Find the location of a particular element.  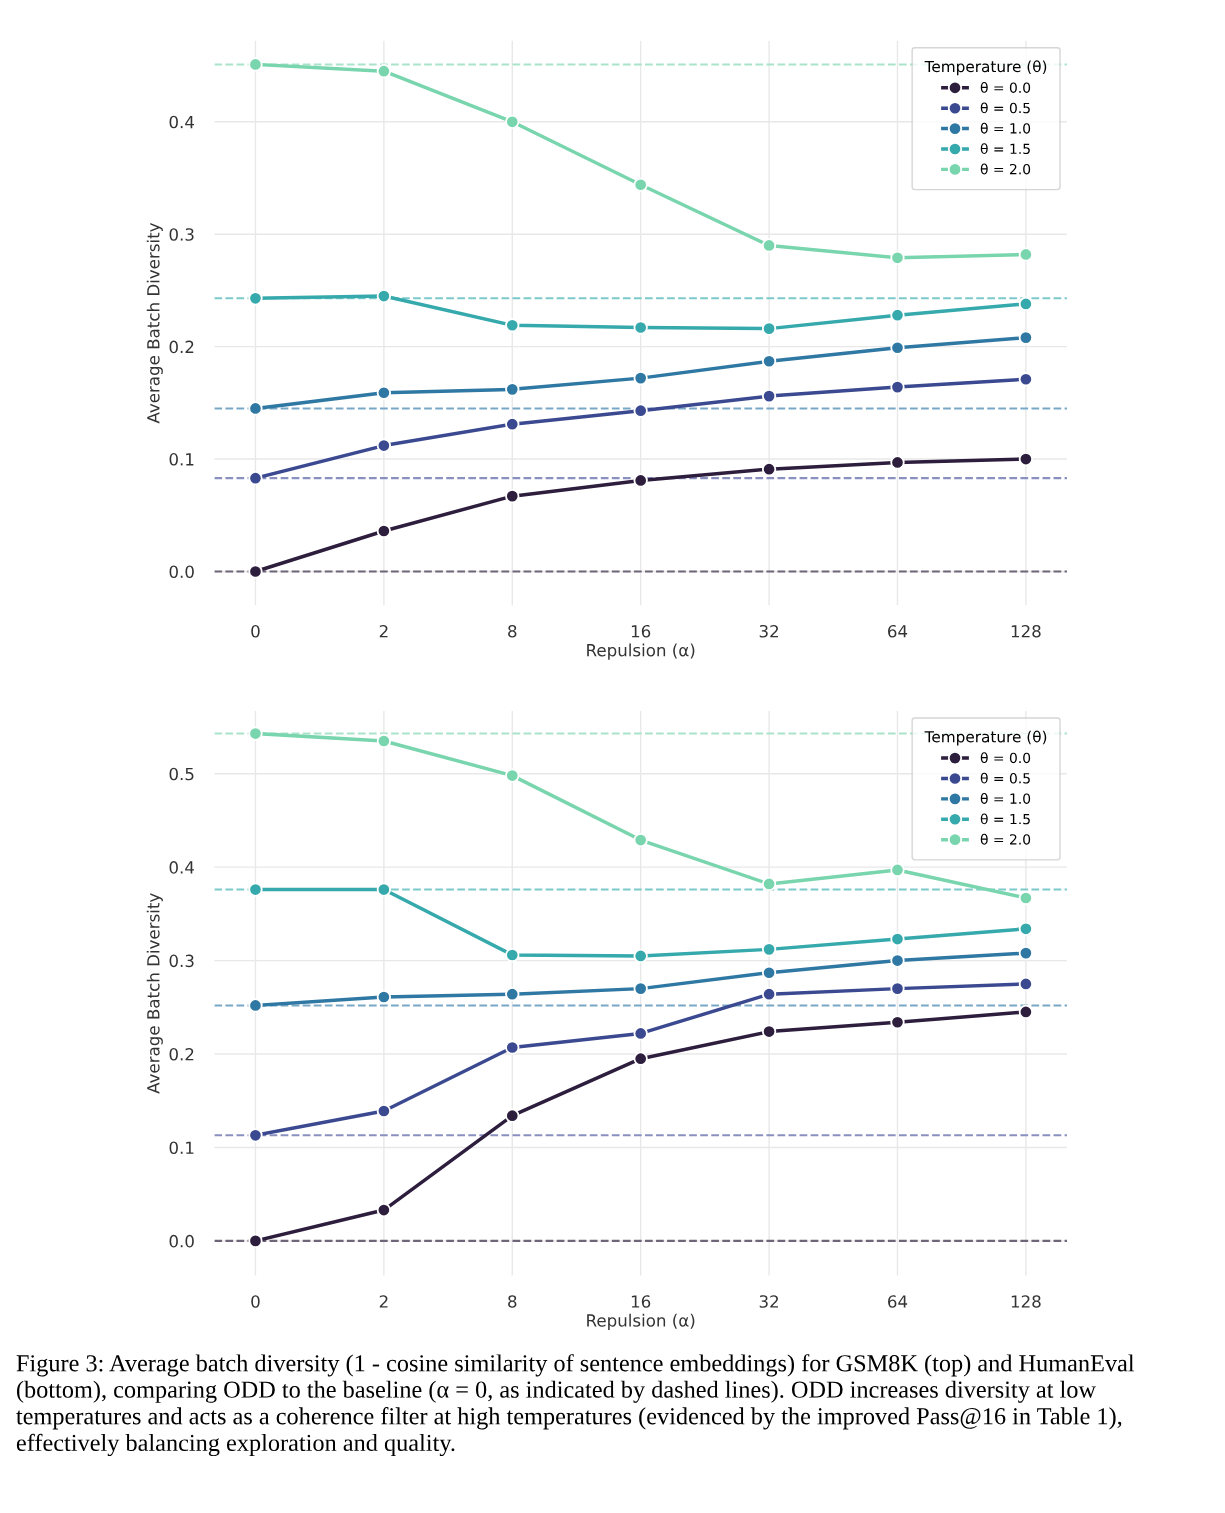

x-tick-label: 64 is located at coordinates (898, 631).